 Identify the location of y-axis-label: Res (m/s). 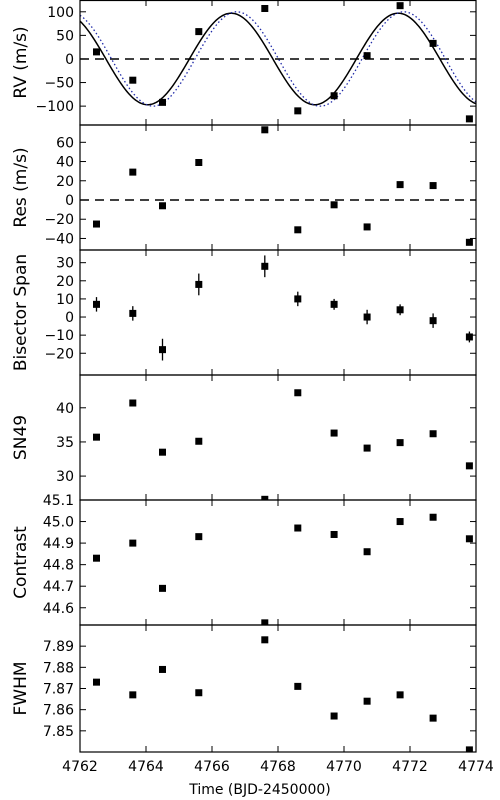
(21, 187).